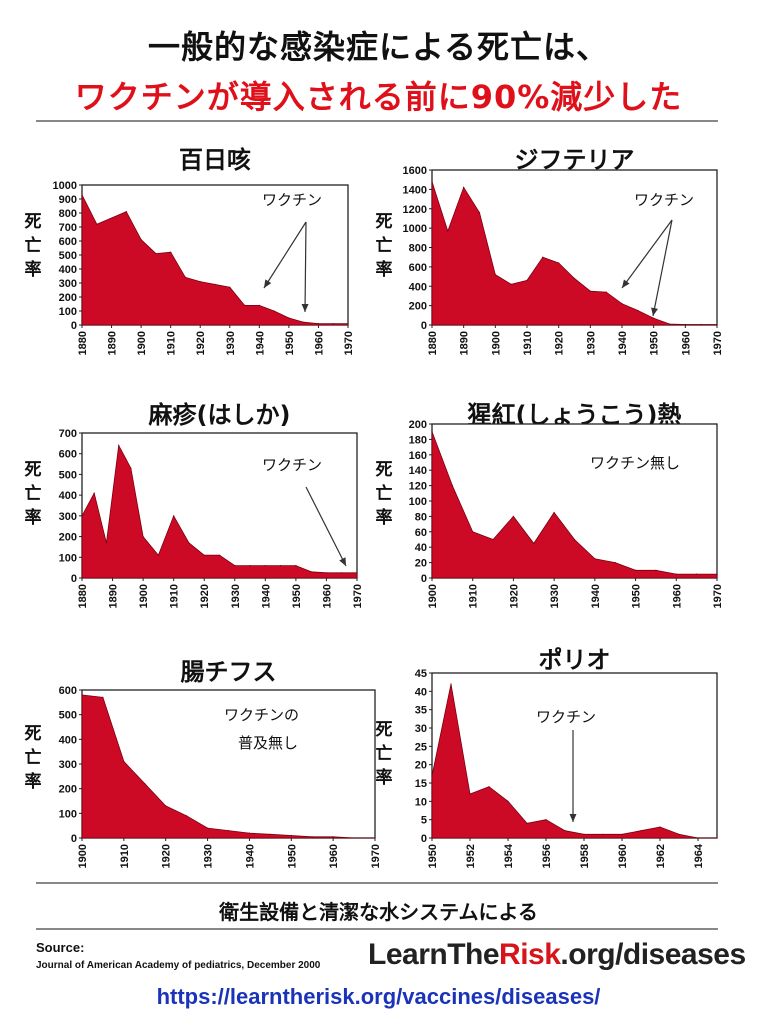 The image size is (757, 1024). Describe the element at coordinates (68, 496) in the screenshot. I see `y-tick-label: 400` at that location.